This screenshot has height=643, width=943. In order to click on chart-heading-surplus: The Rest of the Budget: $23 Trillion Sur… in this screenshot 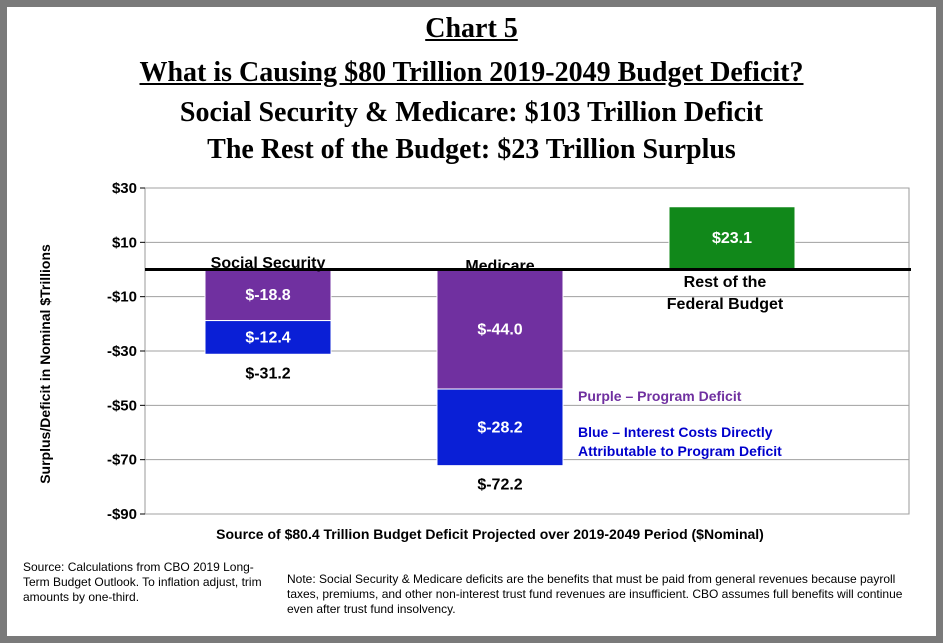, I will do `click(471, 149)`.